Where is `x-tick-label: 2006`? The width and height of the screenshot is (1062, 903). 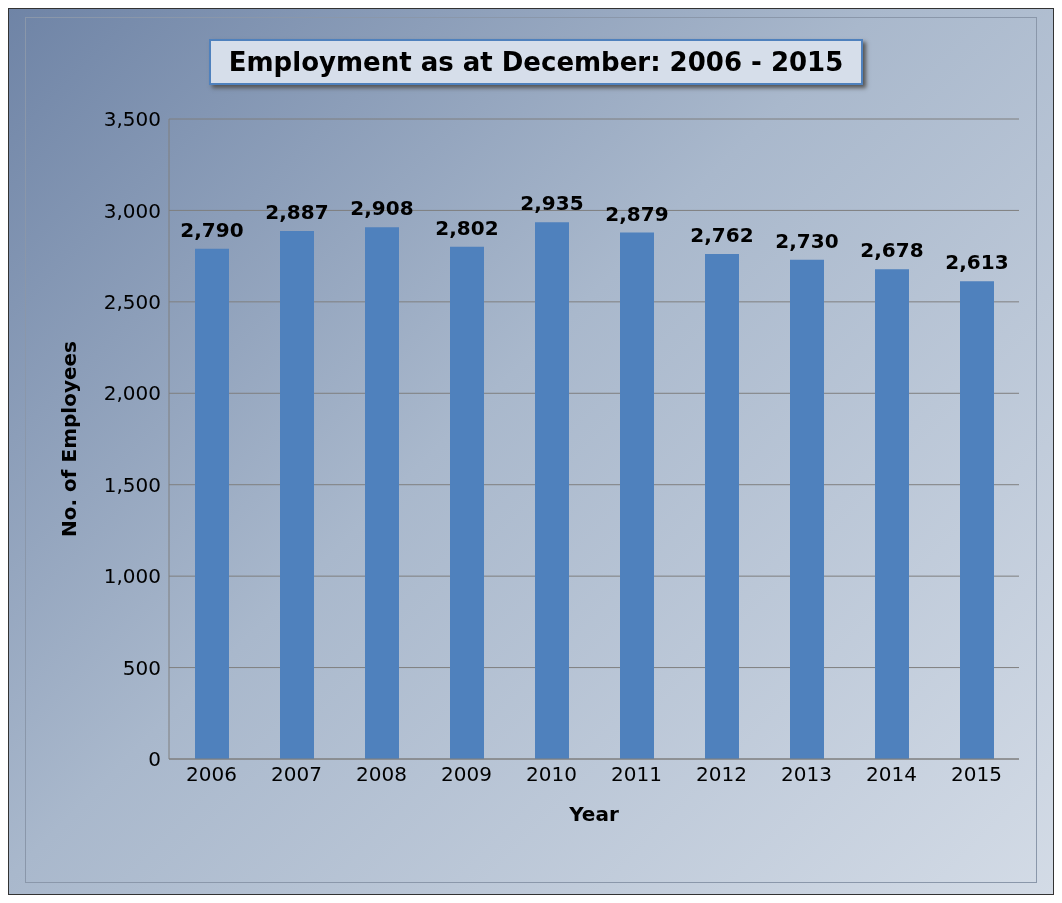 x-tick-label: 2006 is located at coordinates (211, 774).